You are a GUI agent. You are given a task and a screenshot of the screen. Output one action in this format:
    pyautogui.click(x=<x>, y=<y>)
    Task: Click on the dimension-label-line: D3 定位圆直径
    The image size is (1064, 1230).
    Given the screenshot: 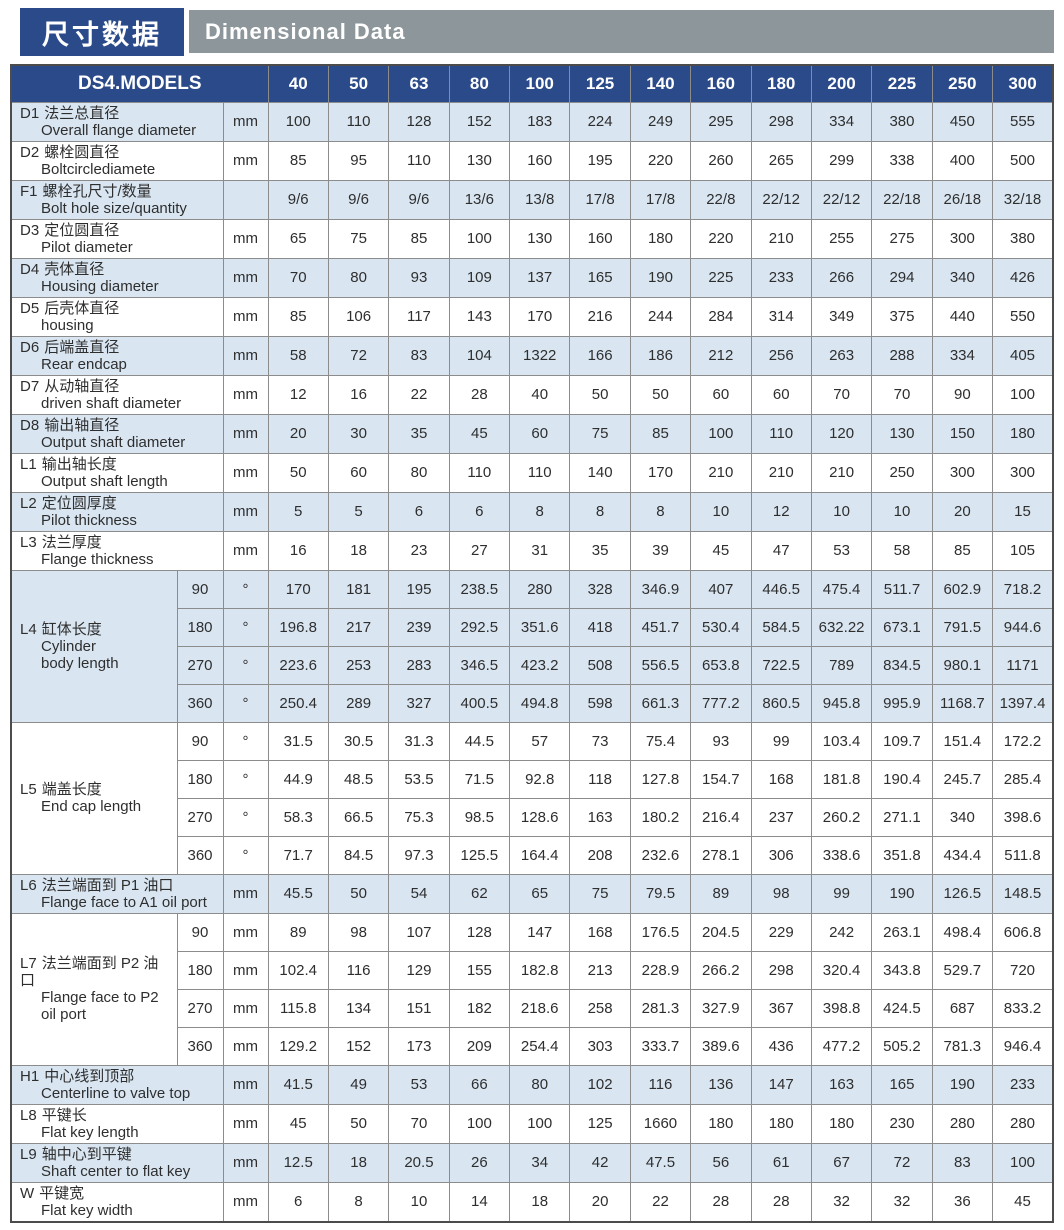 What is the action you would take?
    pyautogui.click(x=119, y=230)
    